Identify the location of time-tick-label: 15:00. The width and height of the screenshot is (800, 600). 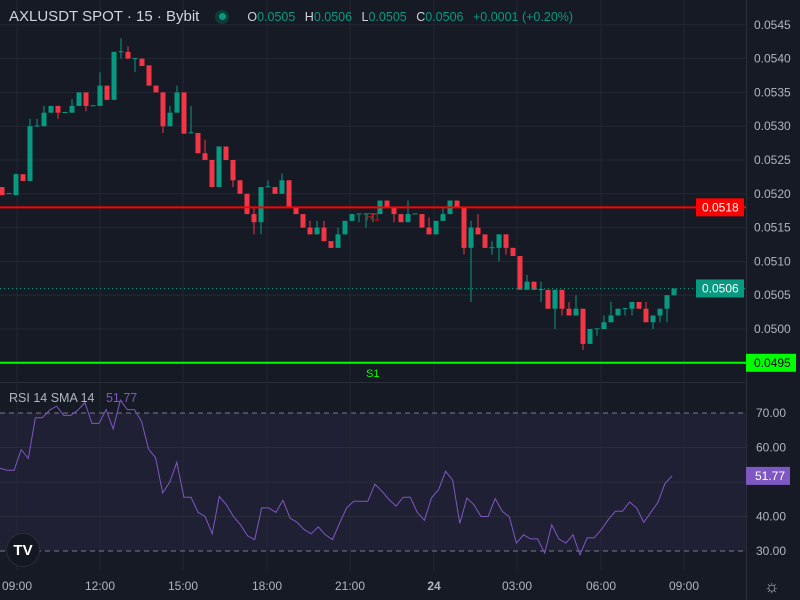
(183, 586).